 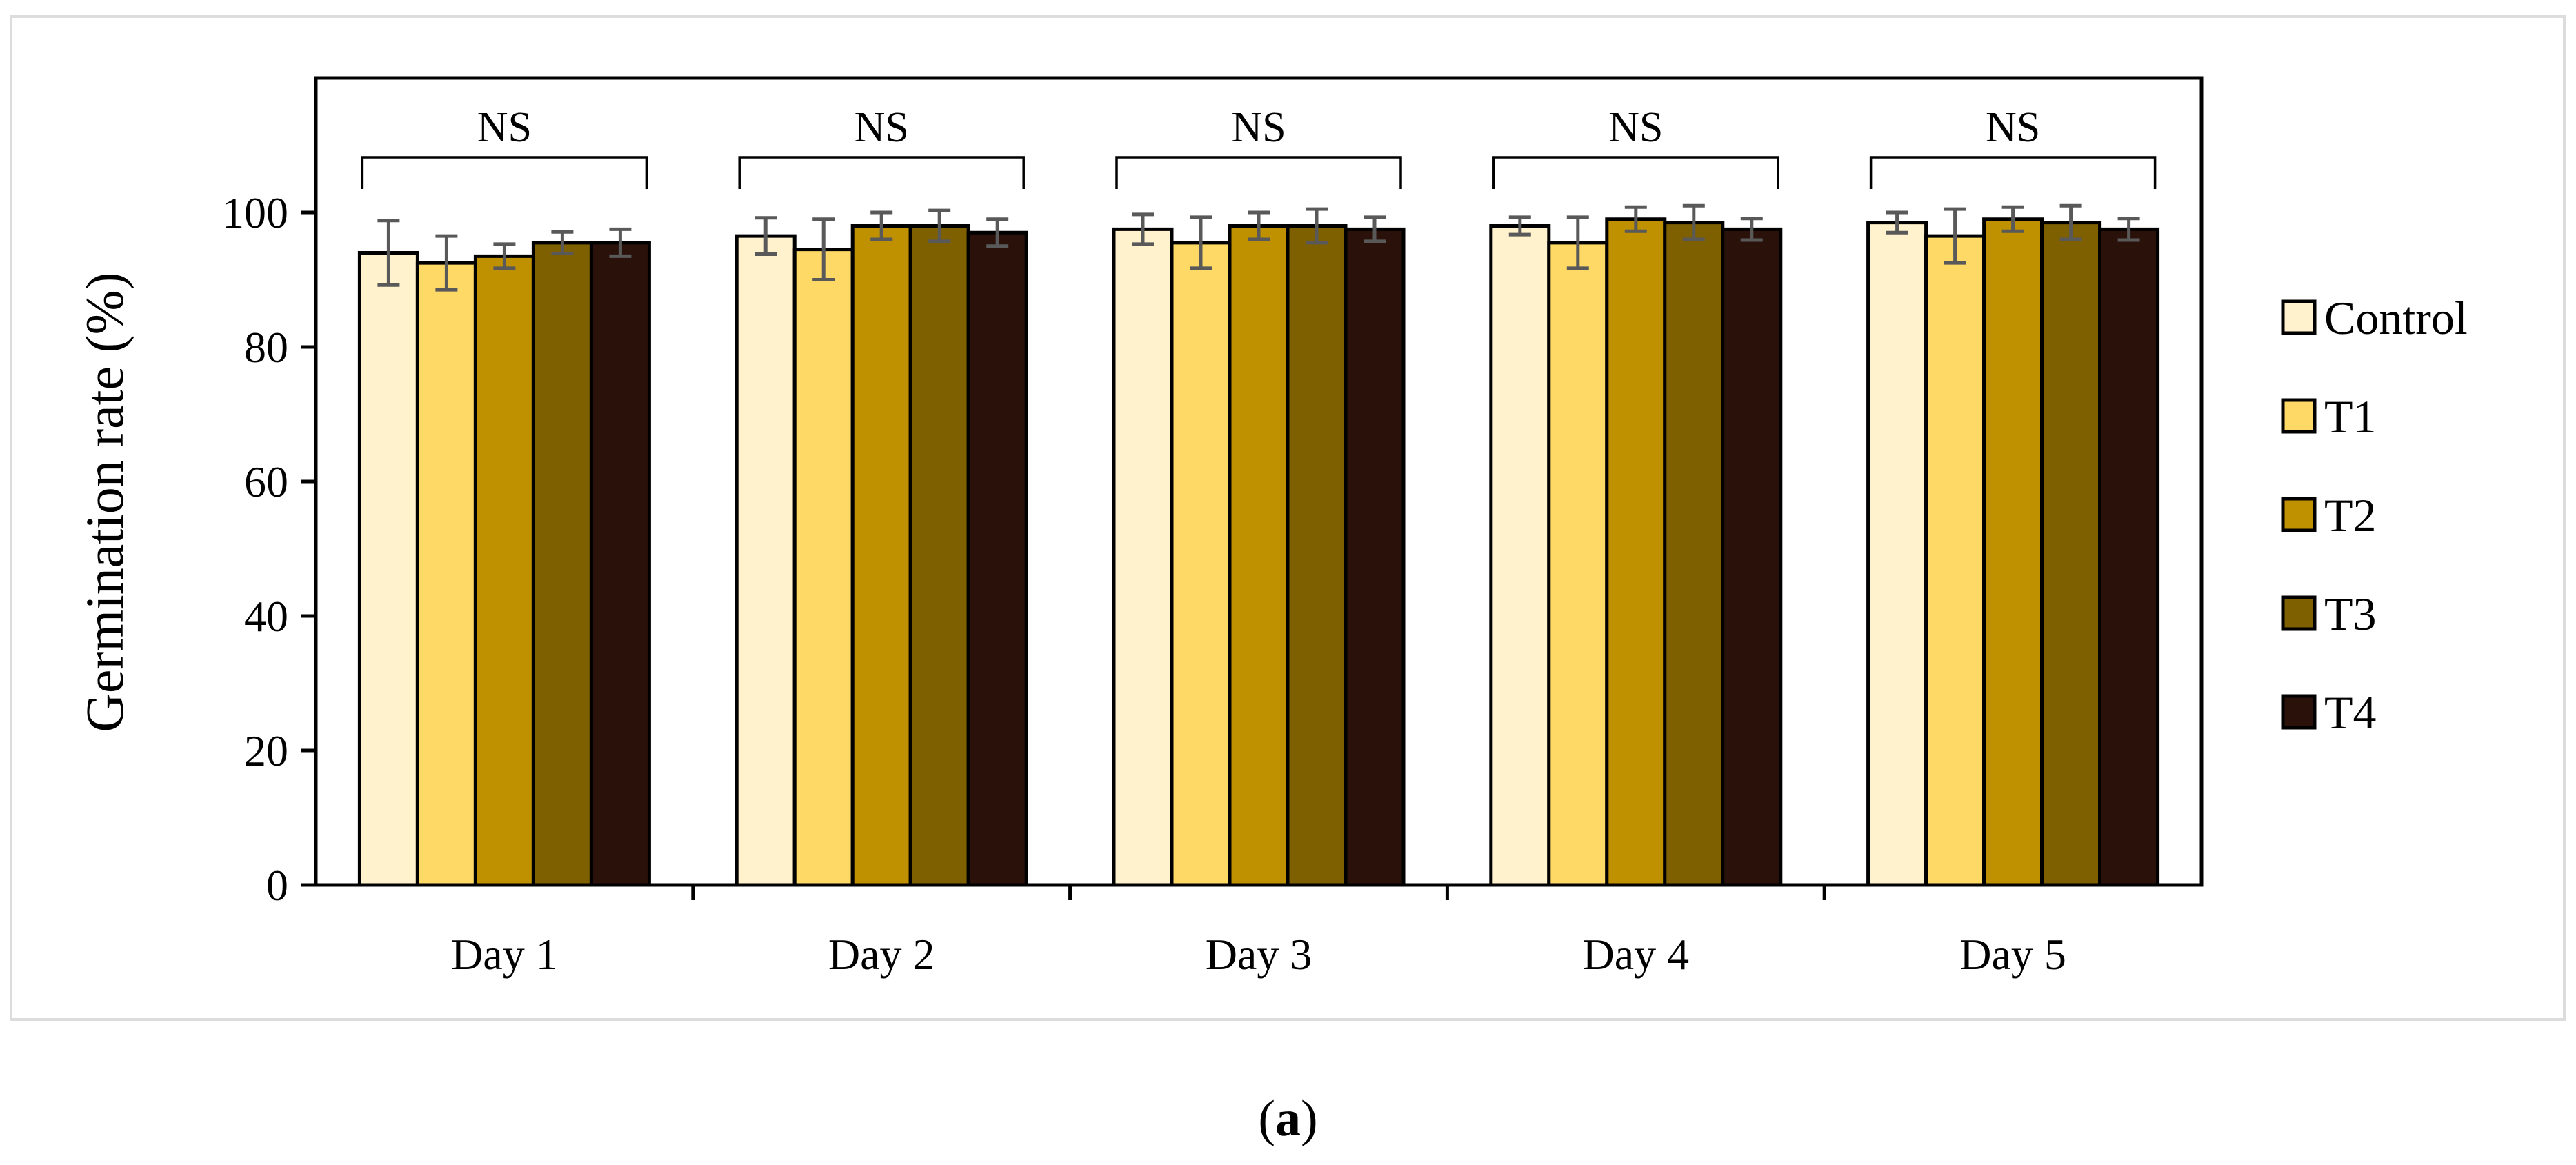 I want to click on caption-open: (, so click(x=1266, y=1119).